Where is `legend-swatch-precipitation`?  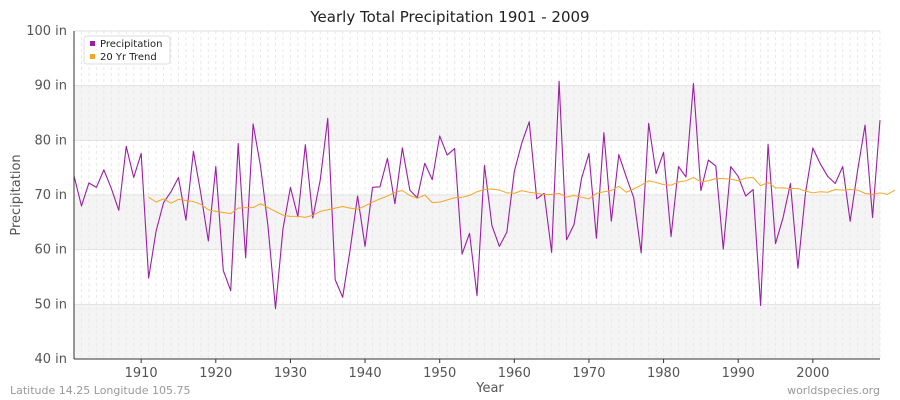
legend-swatch-precipitation is located at coordinates (92, 43).